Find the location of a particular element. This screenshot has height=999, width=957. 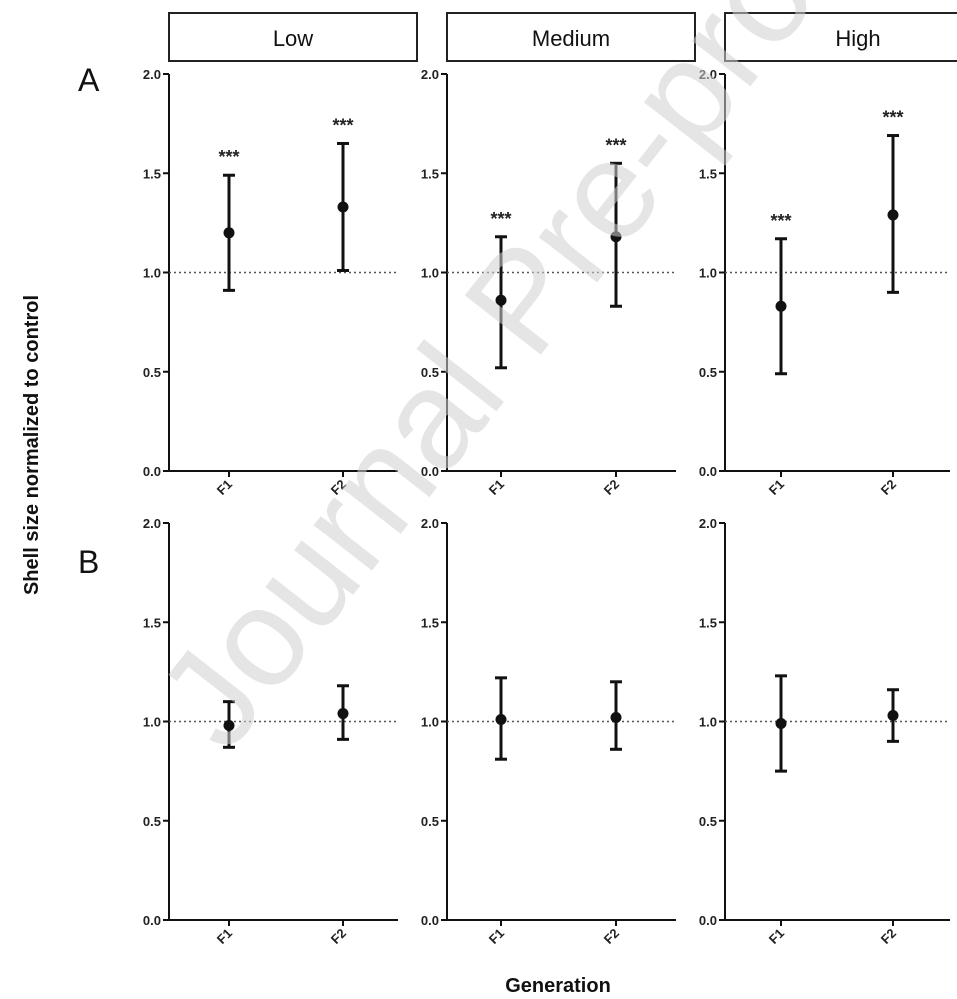

plot-b-low-x-tick-label: F1 is located at coordinates (224, 936).